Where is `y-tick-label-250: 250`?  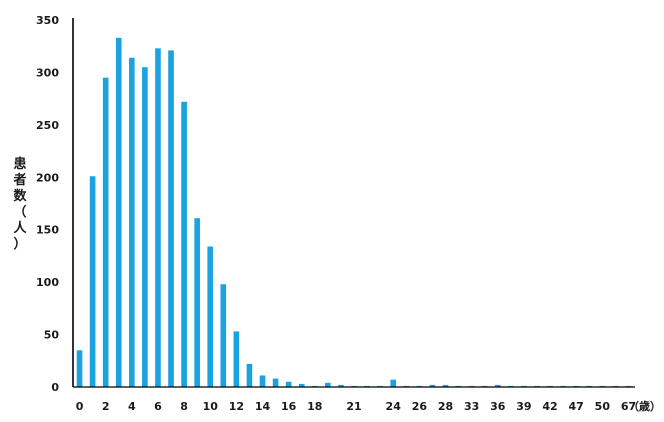
y-tick-label-250: 250 is located at coordinates (47, 125).